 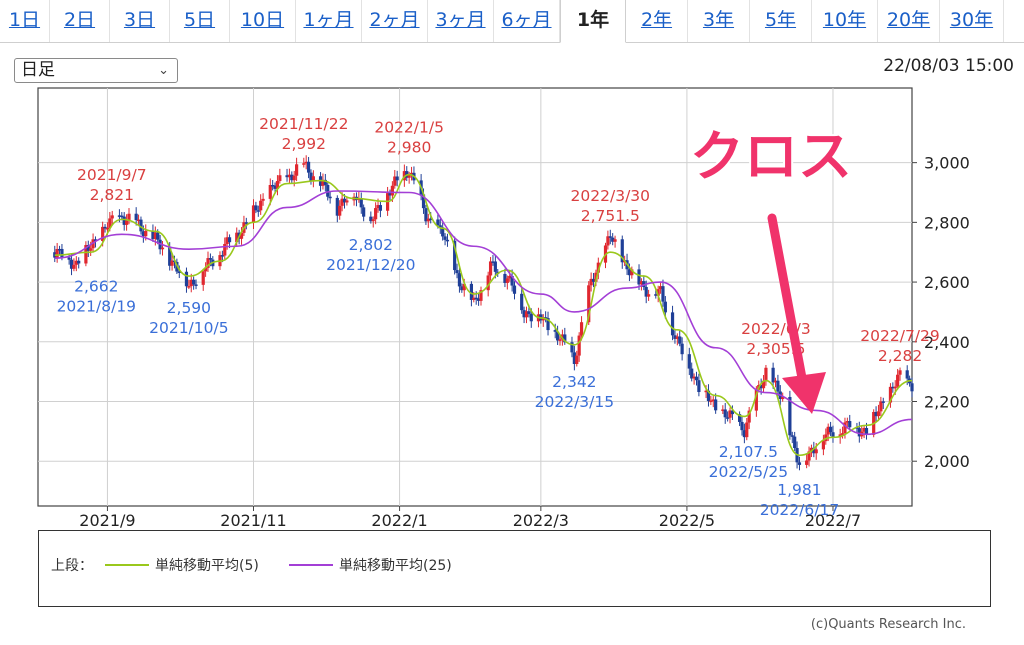 What do you see at coordinates (329, 21) in the screenshot?
I see `tab-period-5: 1ヶ月` at bounding box center [329, 21].